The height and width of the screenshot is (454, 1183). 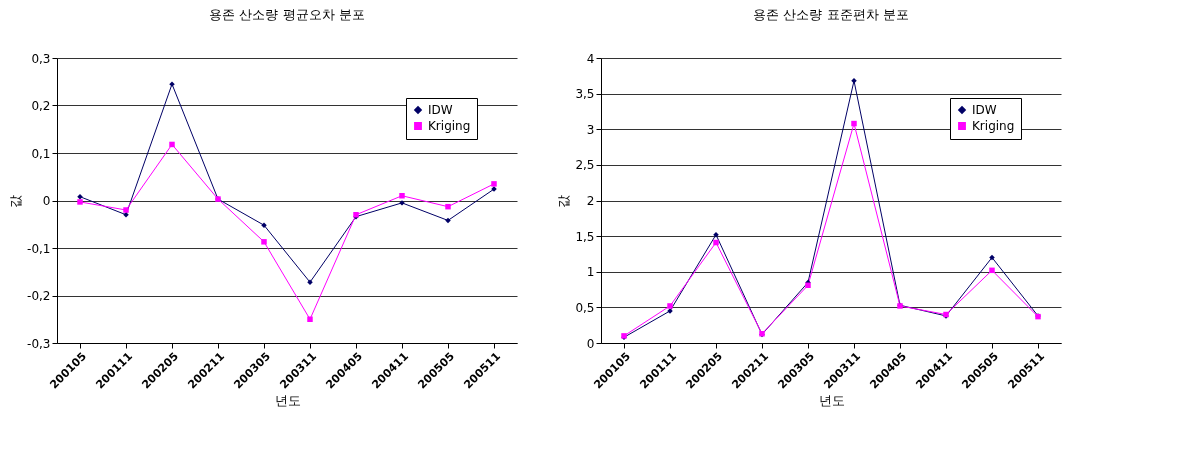 I want to click on y-tick-label: 3, so click(x=590, y=129).